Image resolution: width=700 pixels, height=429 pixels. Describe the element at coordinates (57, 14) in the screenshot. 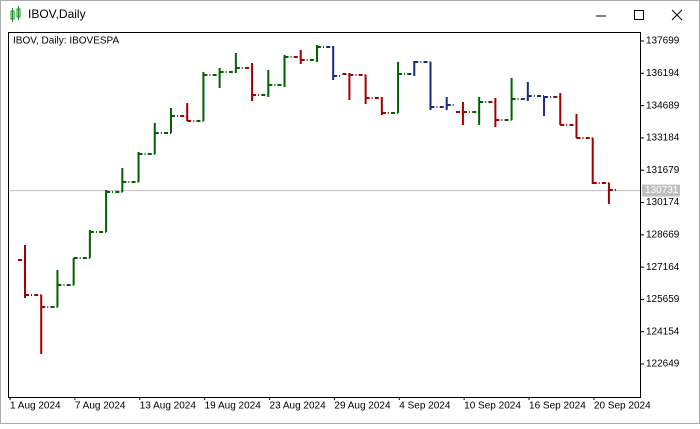

I see `window-title: IBOV,Daily` at that location.